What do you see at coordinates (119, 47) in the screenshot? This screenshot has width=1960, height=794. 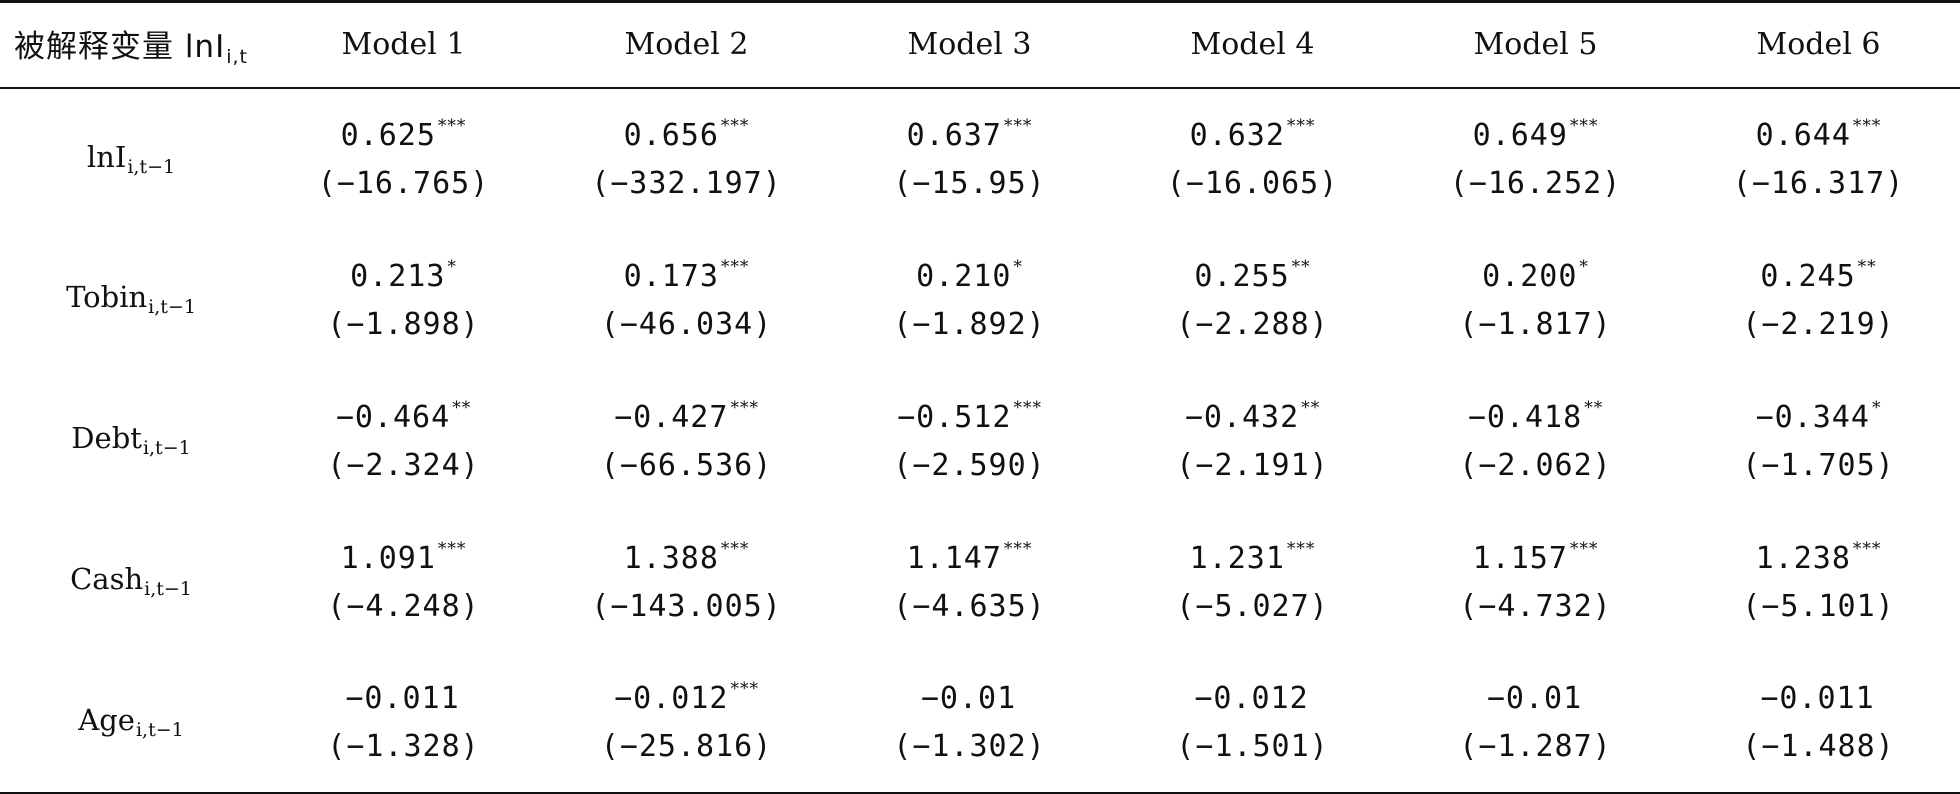 I see `dependent-variable-label: 被解释变量 lnI` at bounding box center [119, 47].